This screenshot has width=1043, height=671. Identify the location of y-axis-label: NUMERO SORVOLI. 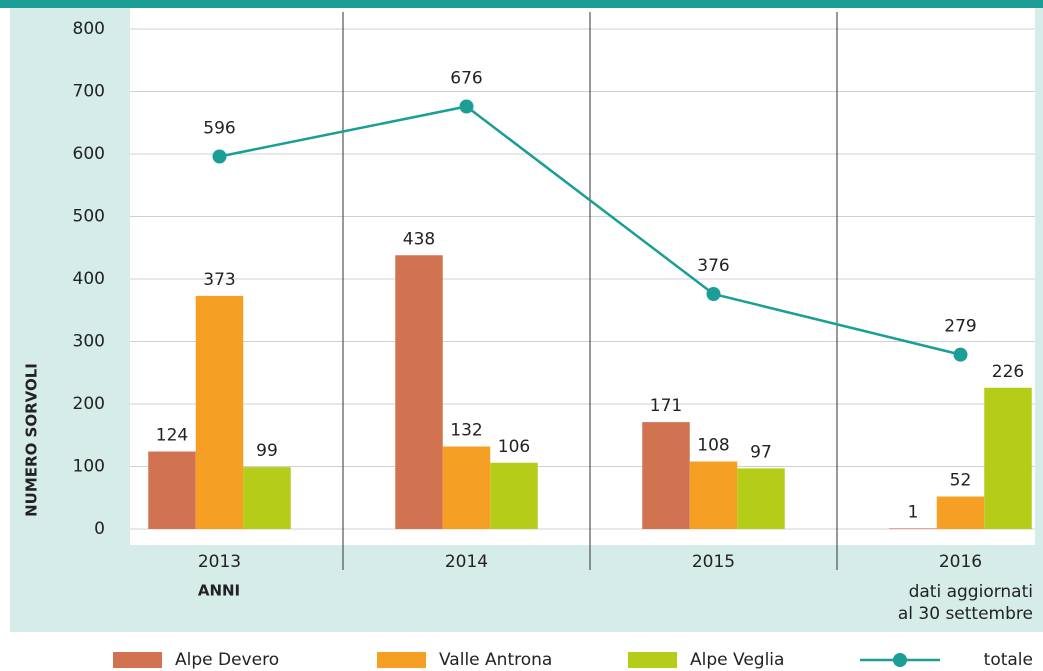
(32, 440).